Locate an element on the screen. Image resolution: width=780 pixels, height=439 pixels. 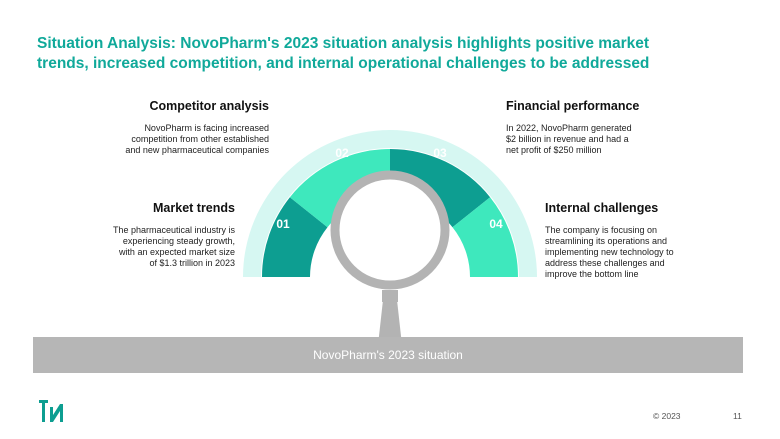
situation-bar-label: NovoPharm's 2023 situation is located at coordinates (388, 355).